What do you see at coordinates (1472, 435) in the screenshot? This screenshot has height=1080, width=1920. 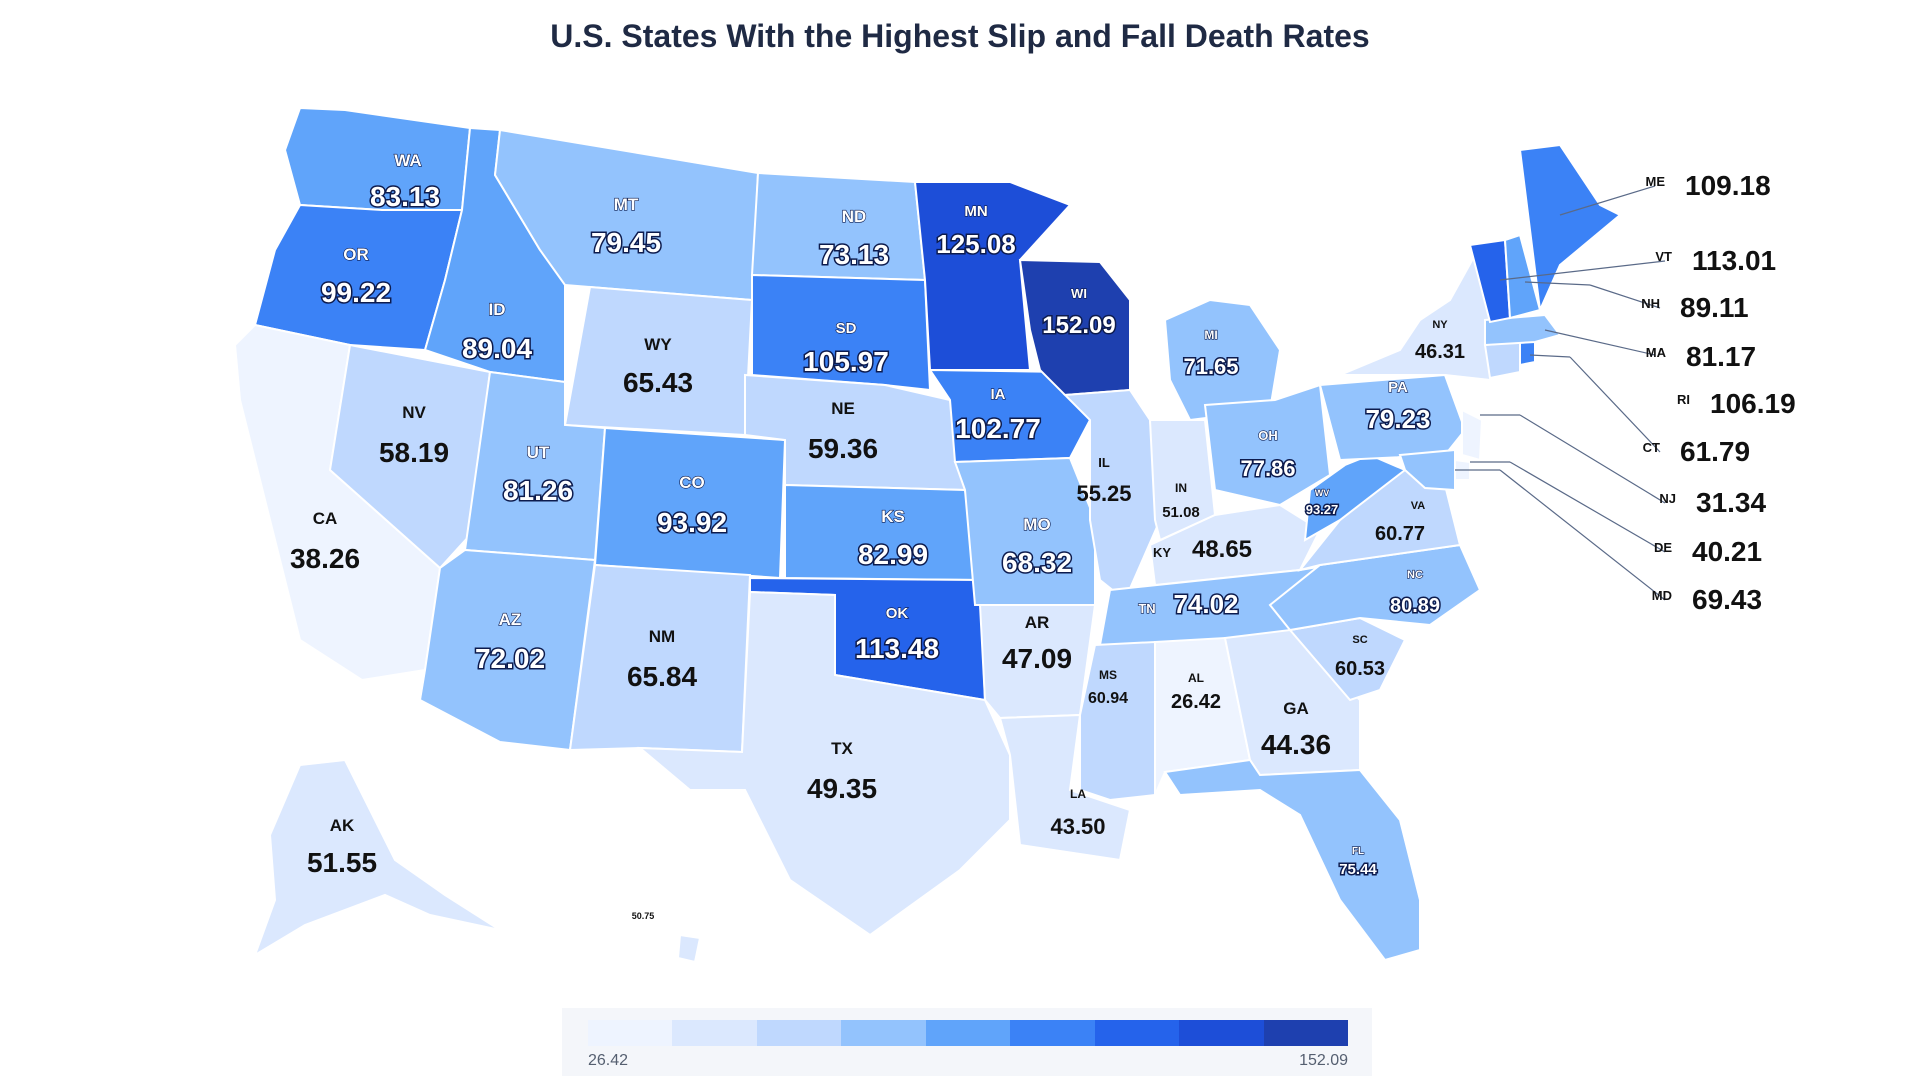 I see `state-nj` at bounding box center [1472, 435].